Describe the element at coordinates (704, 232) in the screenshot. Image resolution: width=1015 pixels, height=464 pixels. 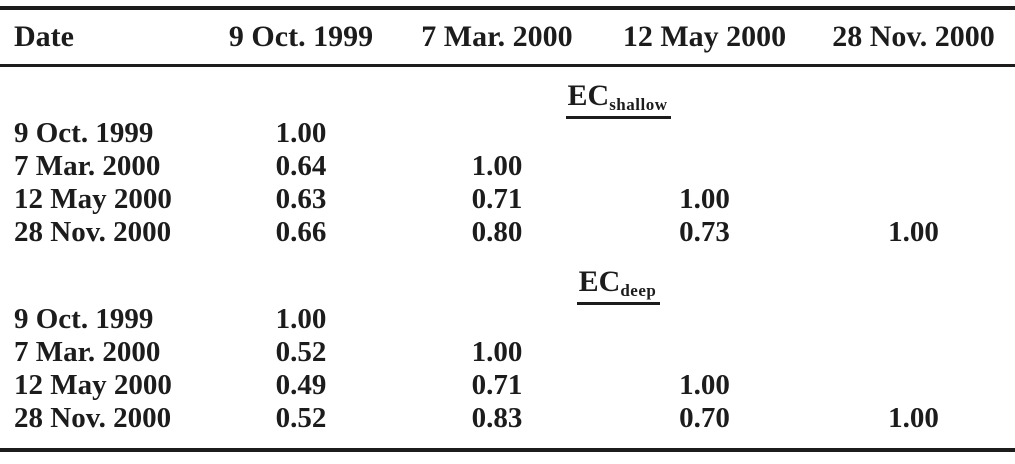
I see `cell-value: 0.73` at that location.